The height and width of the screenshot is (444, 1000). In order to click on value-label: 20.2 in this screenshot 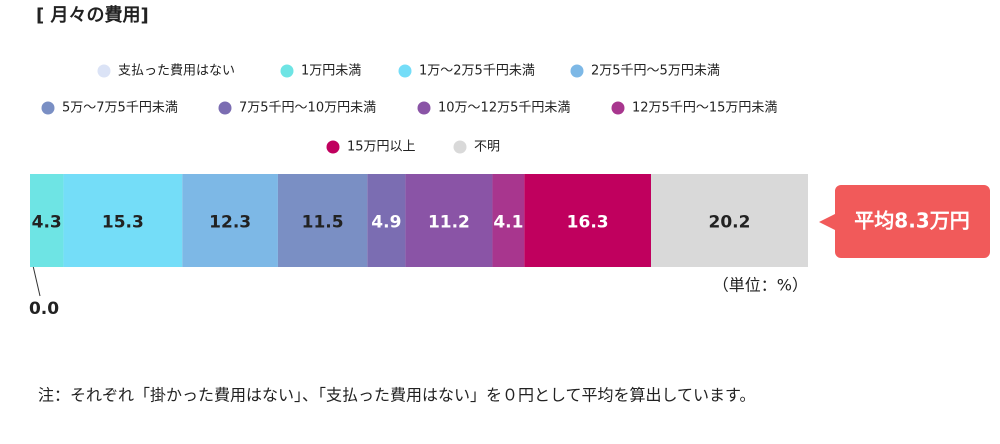, I will do `click(730, 223)`.